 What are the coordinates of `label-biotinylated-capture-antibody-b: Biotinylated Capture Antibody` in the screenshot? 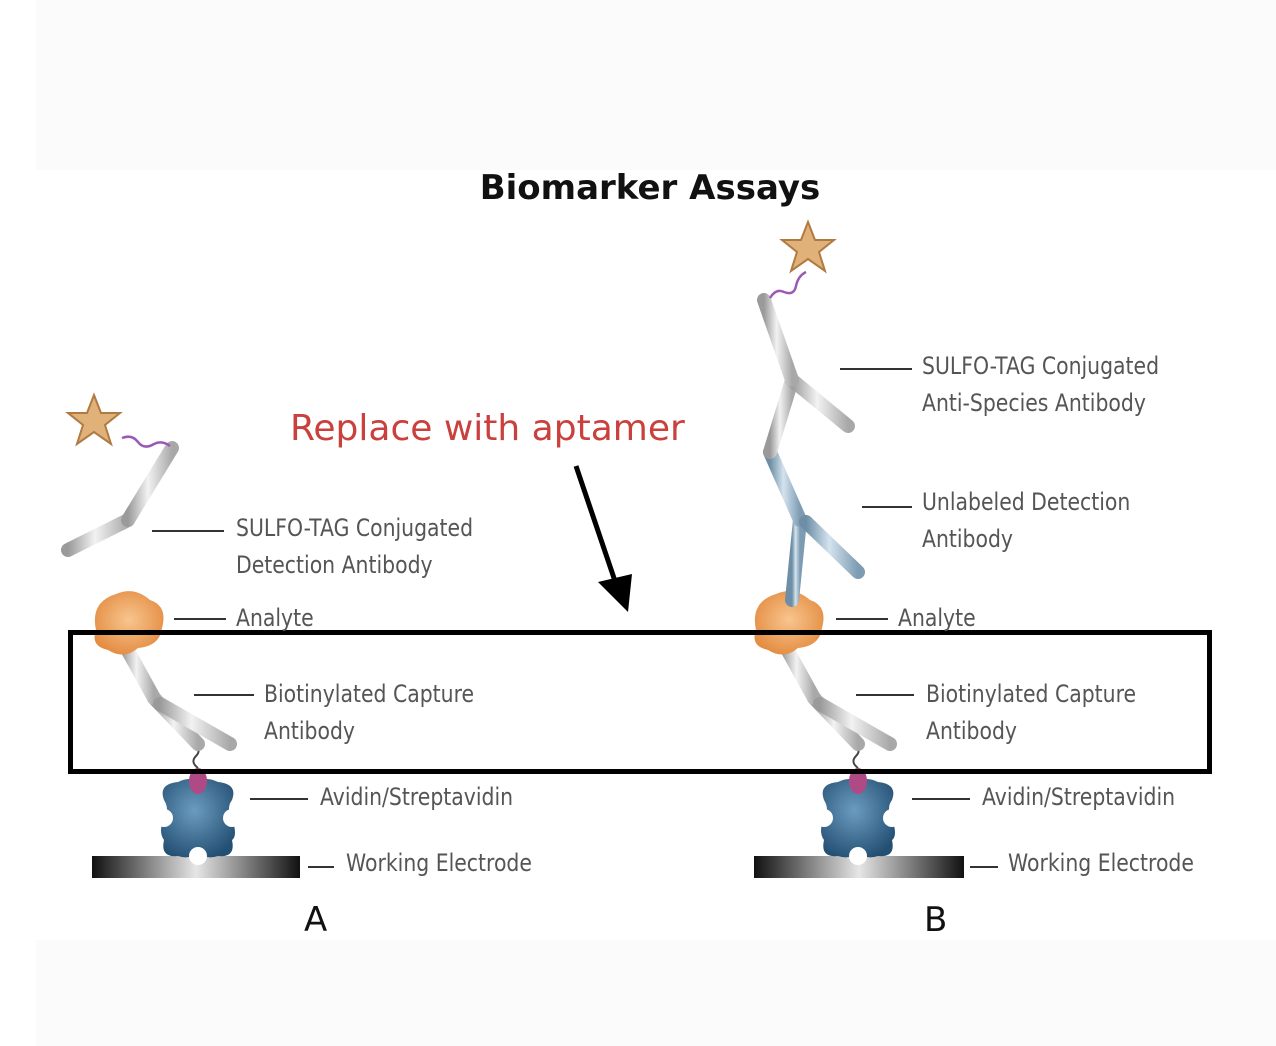 It's located at (1031, 713).